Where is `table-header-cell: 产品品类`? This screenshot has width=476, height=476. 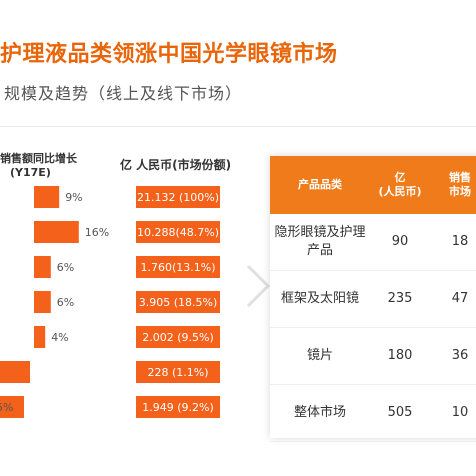
table-header-cell: 产品品类 is located at coordinates (320, 185).